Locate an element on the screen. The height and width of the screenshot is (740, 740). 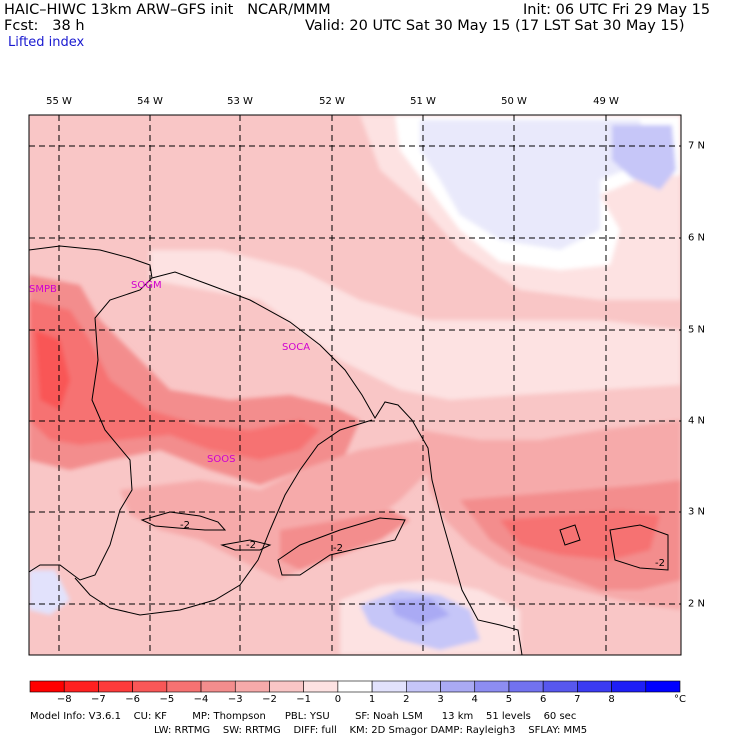
colorbar is located at coordinates (355, 686).